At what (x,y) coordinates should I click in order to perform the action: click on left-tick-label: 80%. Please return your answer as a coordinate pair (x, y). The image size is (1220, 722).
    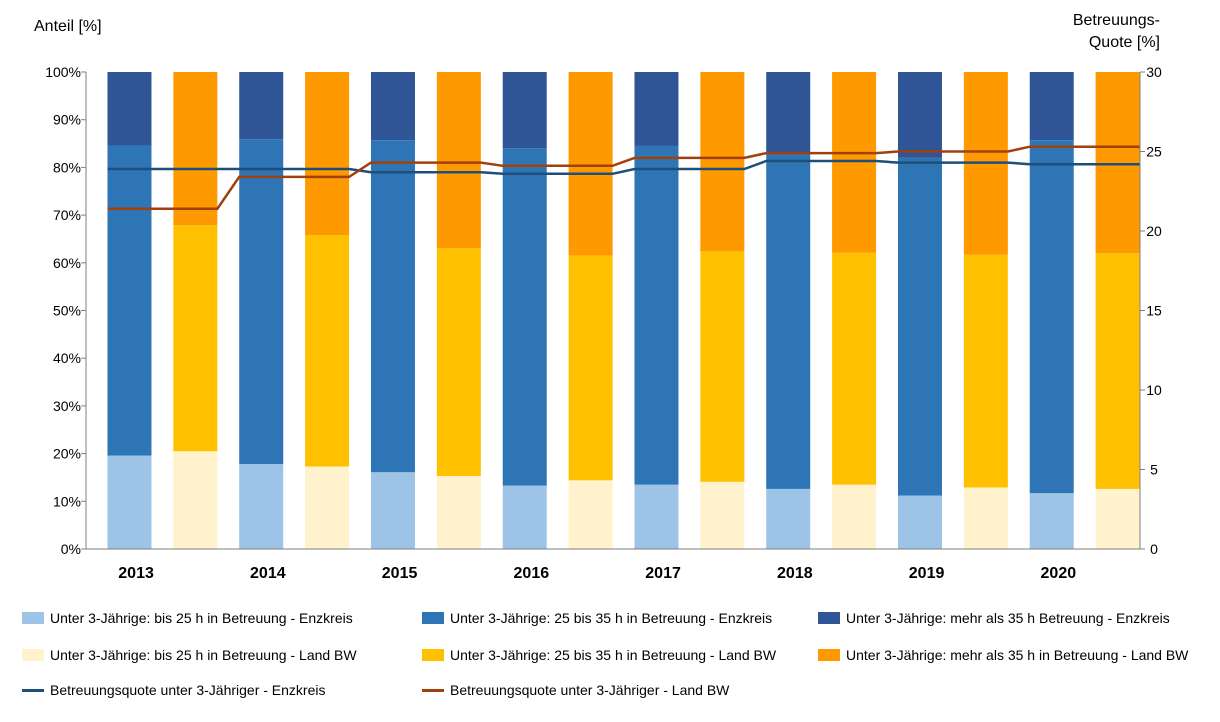
    Looking at the image, I should click on (67, 167).